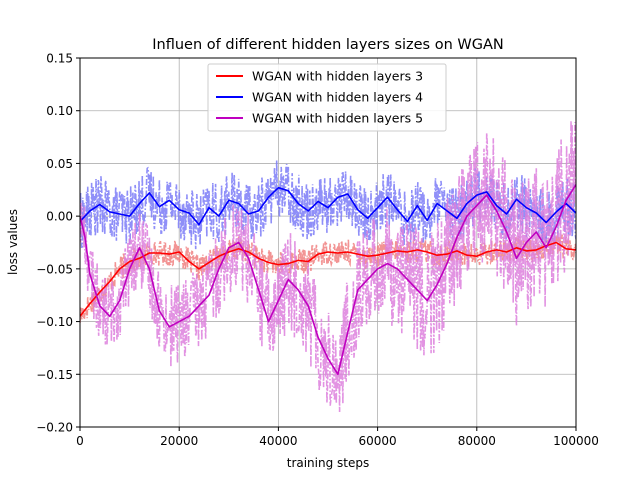 Image resolution: width=640 pixels, height=480 pixels. What do you see at coordinates (337, 76) in the screenshot?
I see `legend-label: WGAN with hidden layers 3` at bounding box center [337, 76].